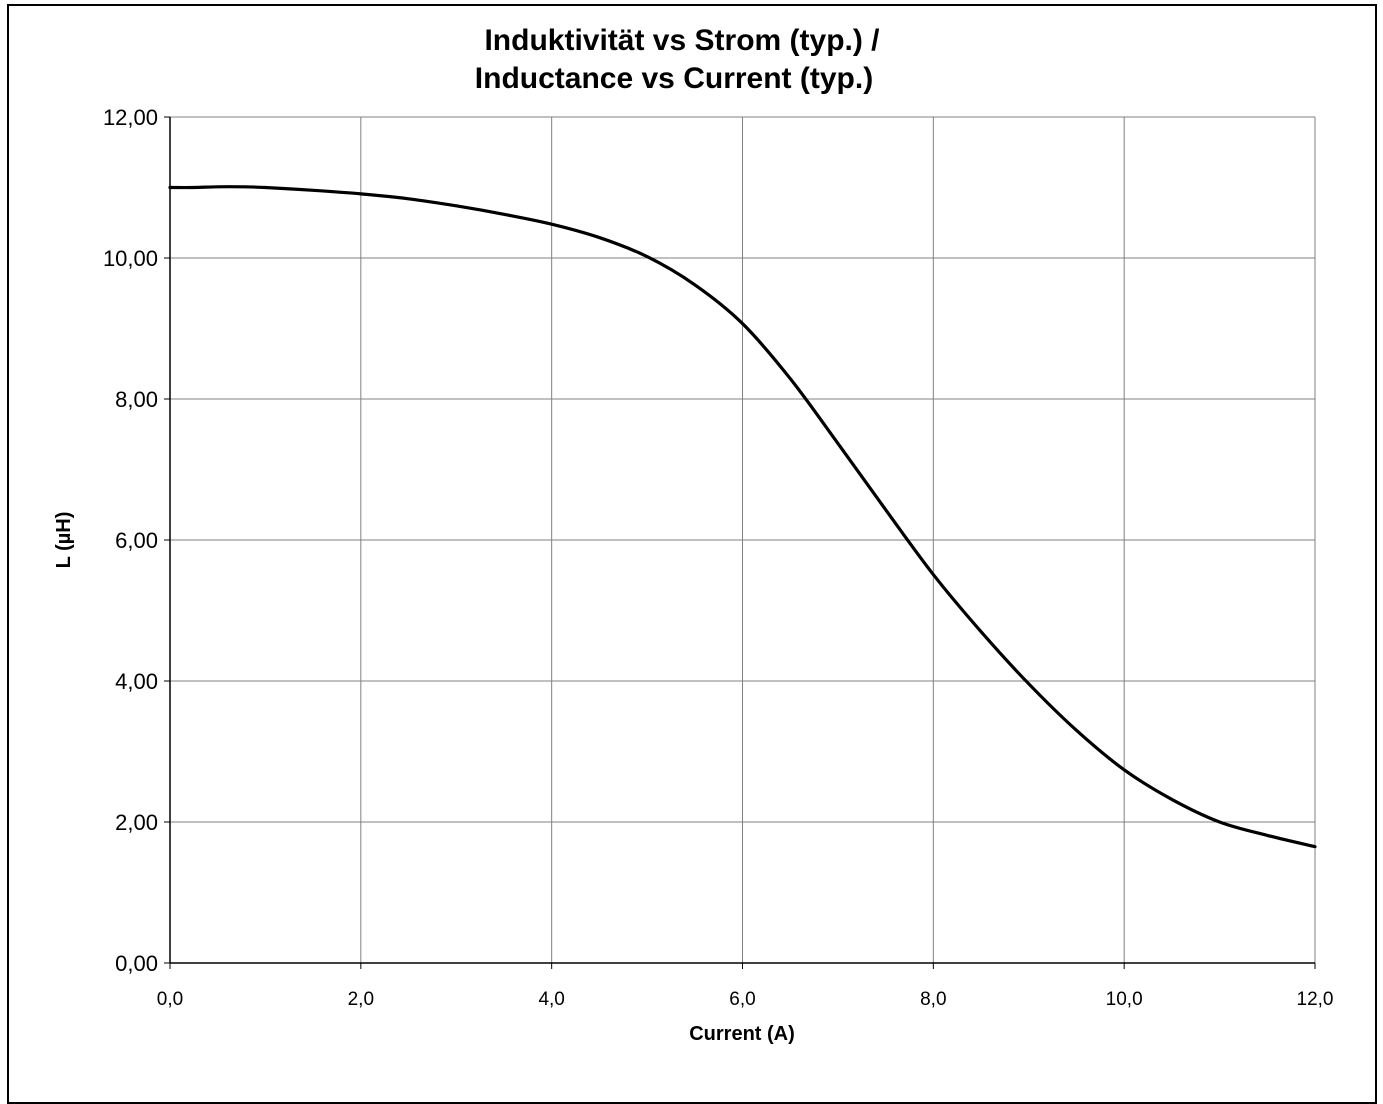  Describe the element at coordinates (1124, 999) in the screenshot. I see `x-tick-label: 10,0` at that location.